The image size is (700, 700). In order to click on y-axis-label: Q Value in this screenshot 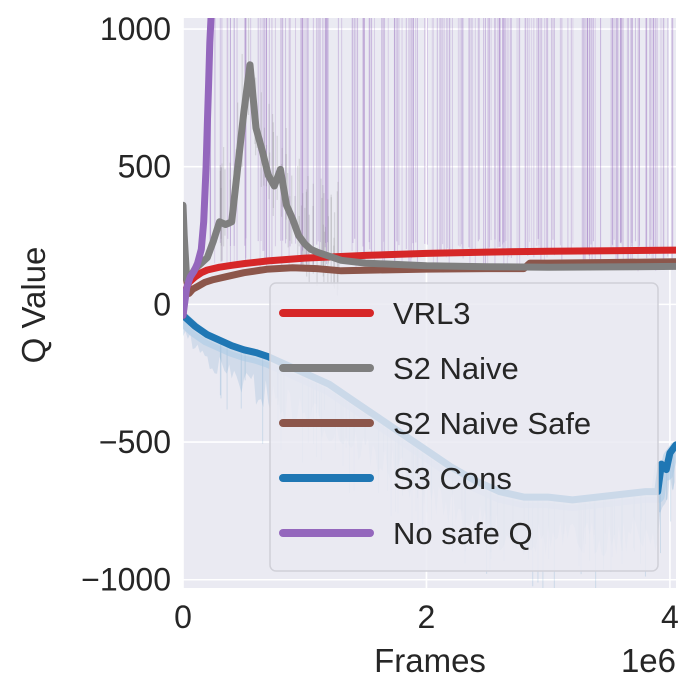, I will do `click(33, 305)`.